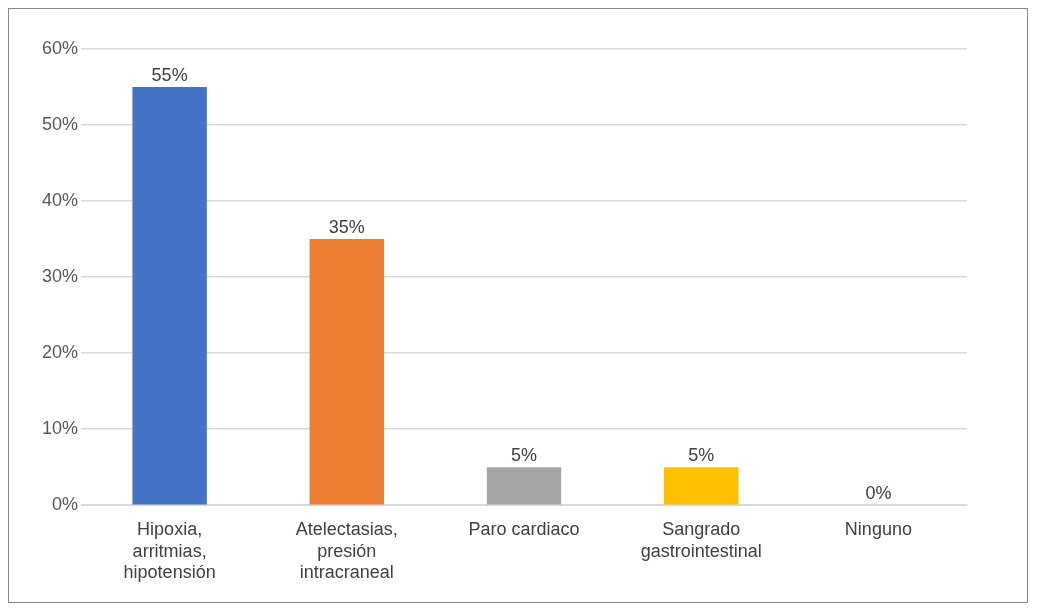  I want to click on x-tick-label: Paro cardiaco, so click(524, 528).